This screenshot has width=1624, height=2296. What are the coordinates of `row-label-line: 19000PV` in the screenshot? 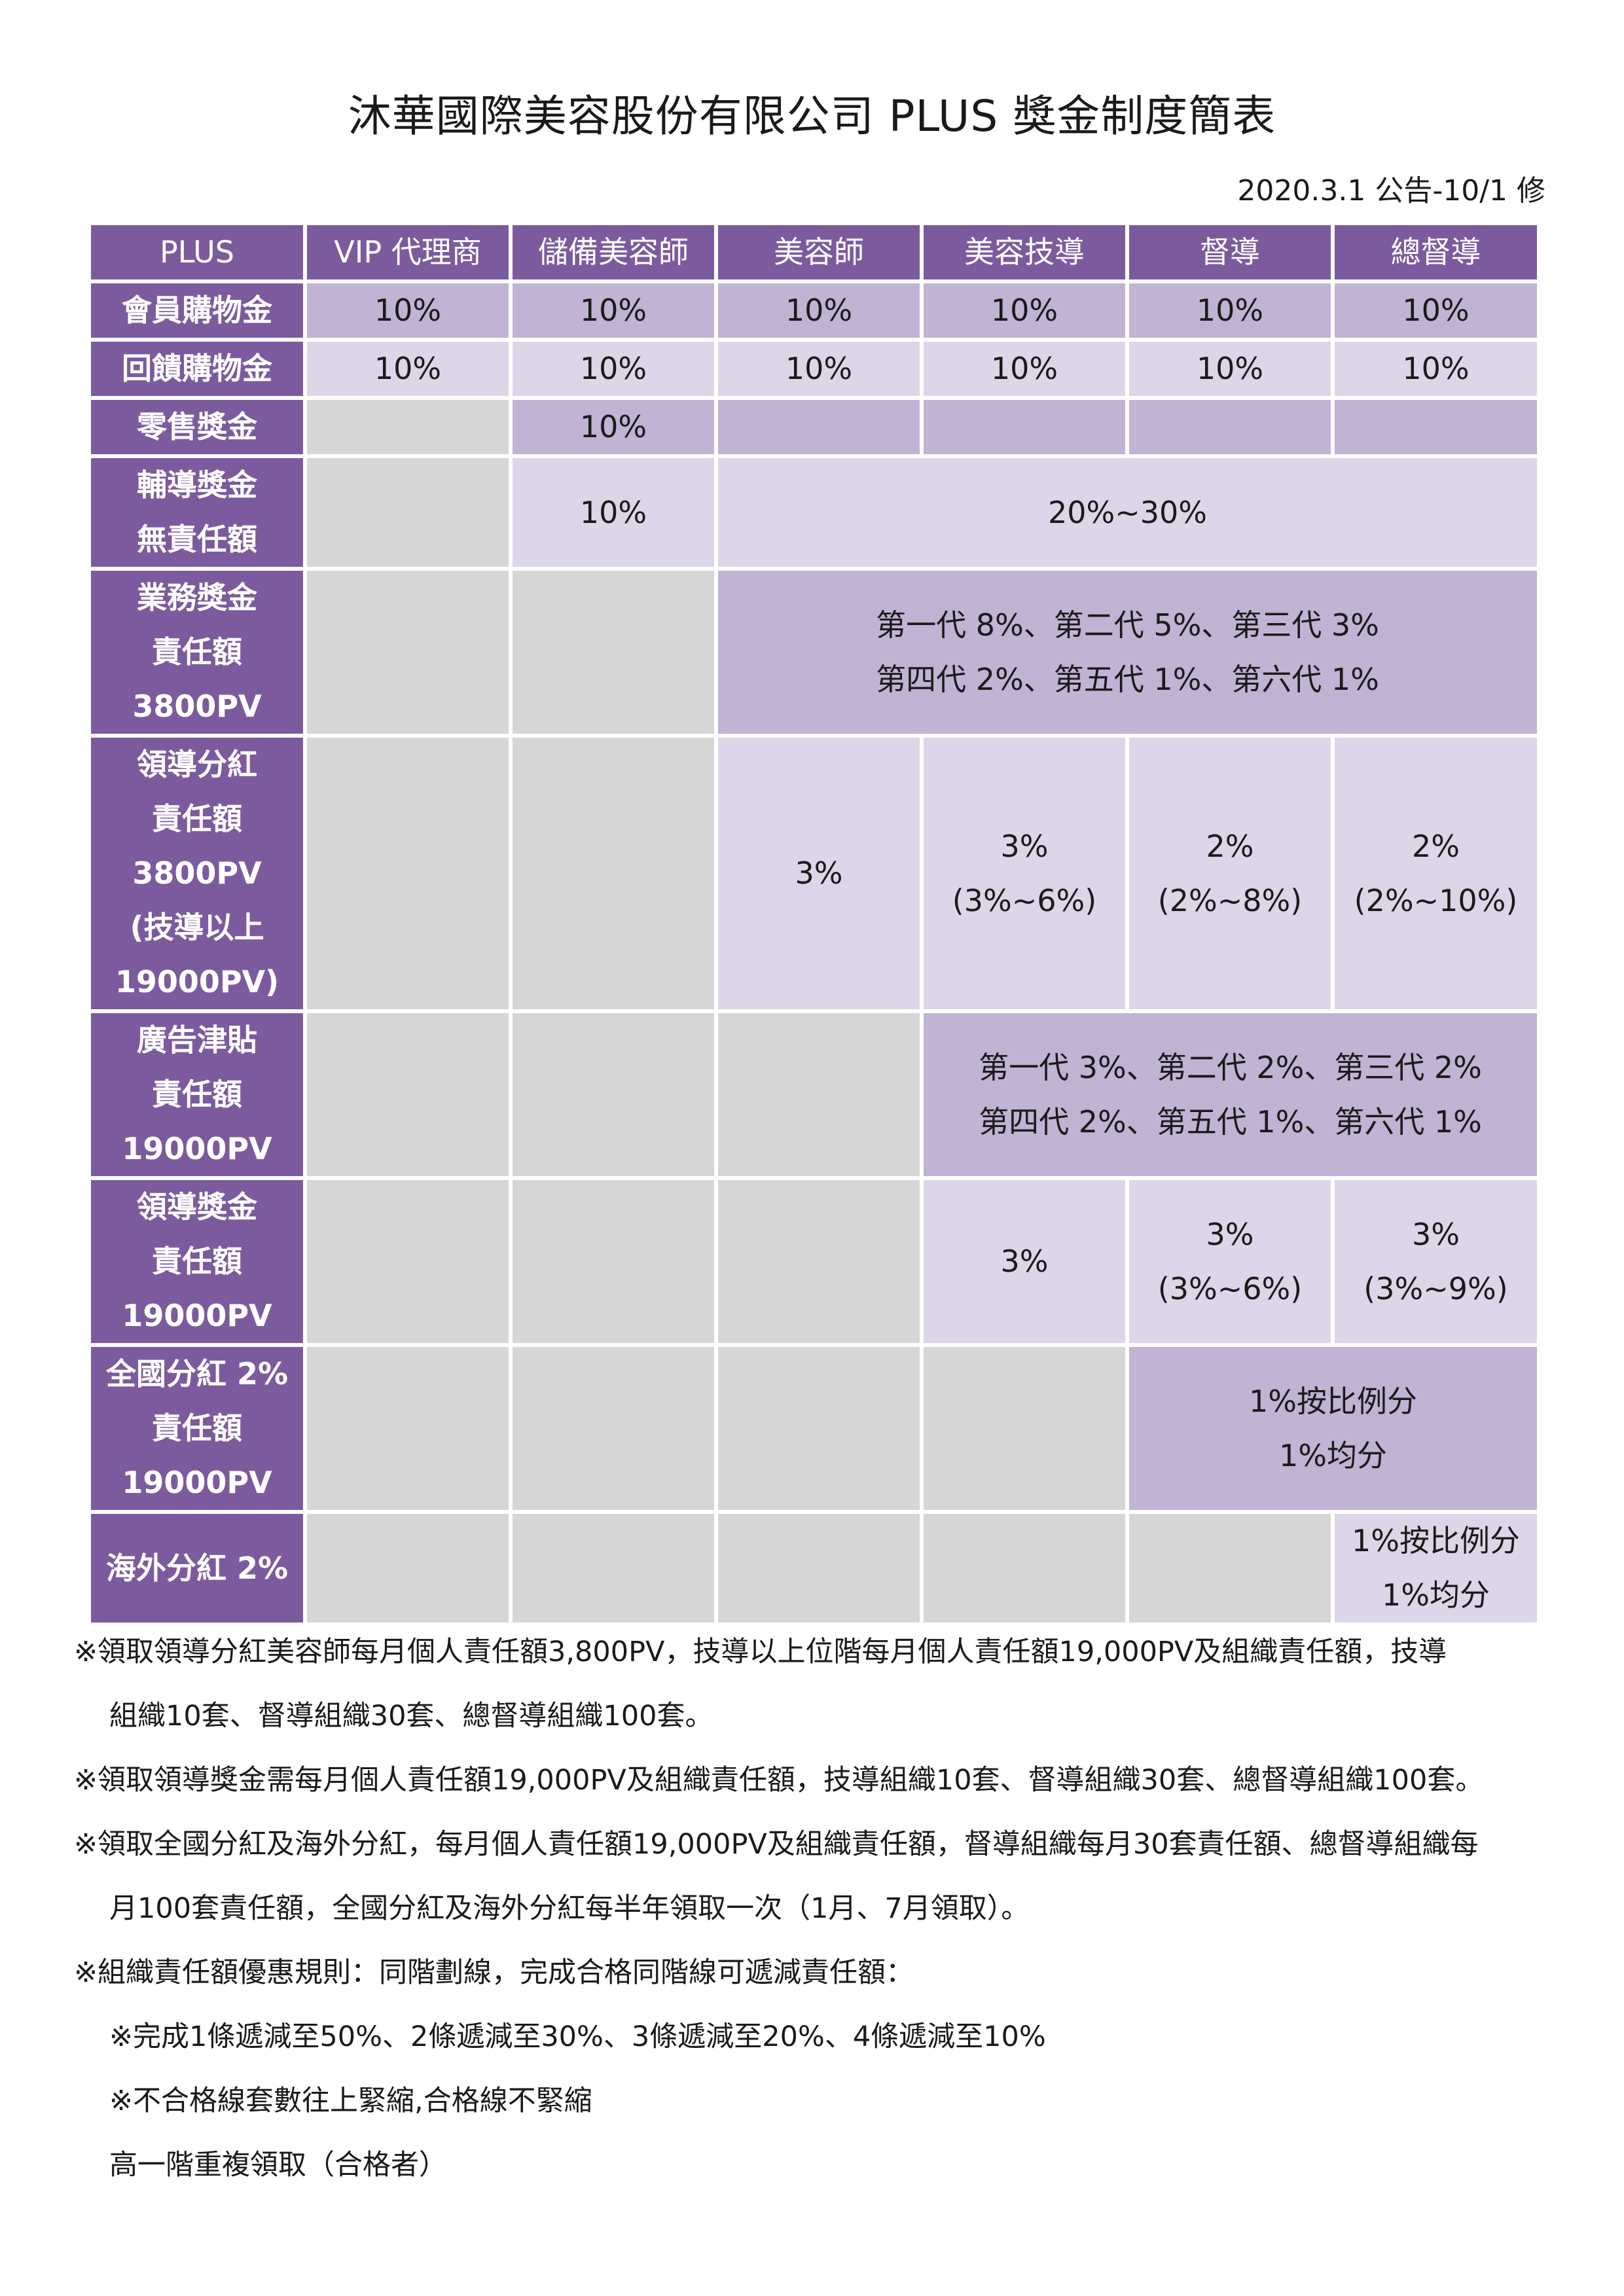 It's located at (197, 1315).